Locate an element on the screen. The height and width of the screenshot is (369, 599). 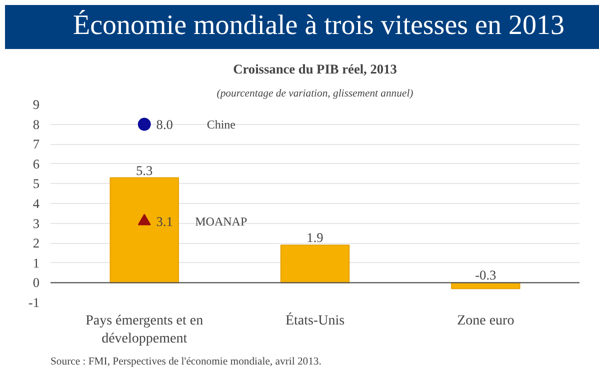
y-tick-label: 5 is located at coordinates (36, 184).